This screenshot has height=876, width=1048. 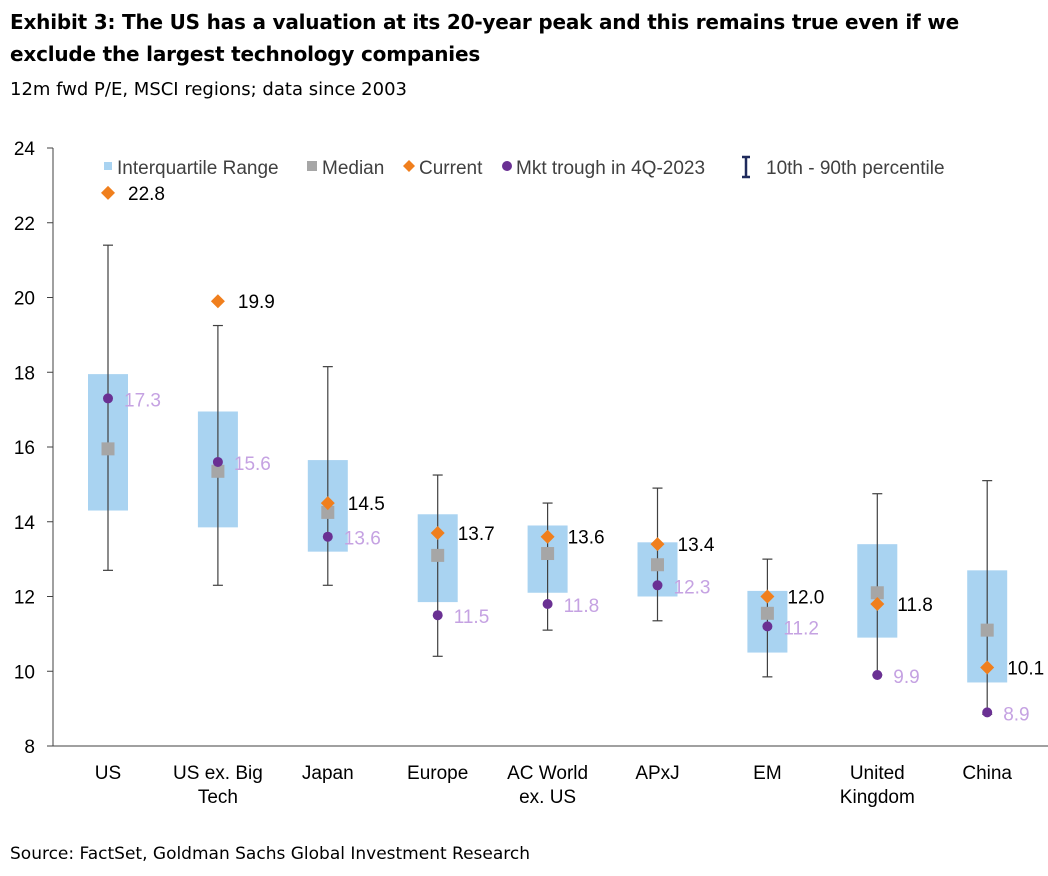 I want to click on trough-data-label: 9.9, so click(x=906, y=677).